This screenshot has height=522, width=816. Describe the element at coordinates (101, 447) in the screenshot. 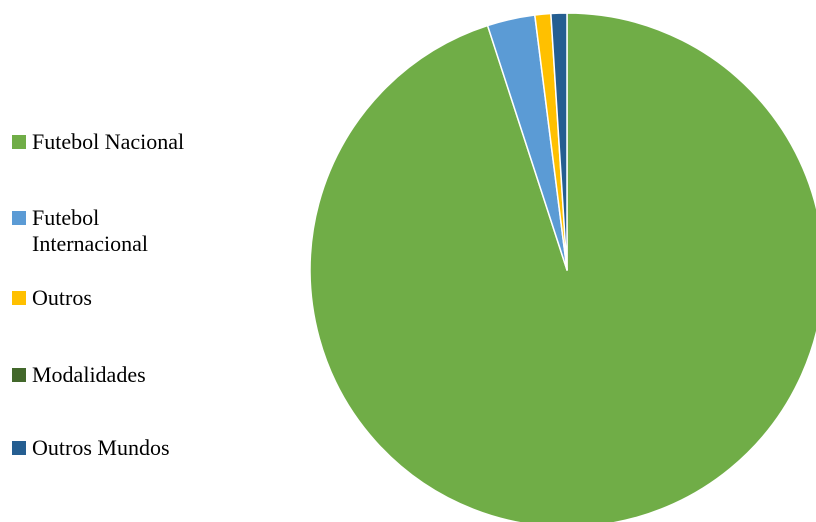

I see `legend-label: Outros Mundos` at that location.